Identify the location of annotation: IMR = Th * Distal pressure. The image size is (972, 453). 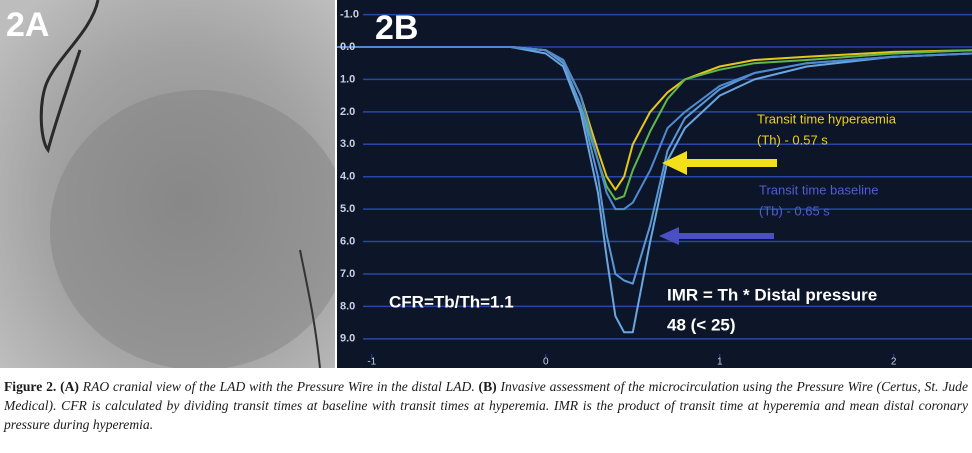
(772, 294).